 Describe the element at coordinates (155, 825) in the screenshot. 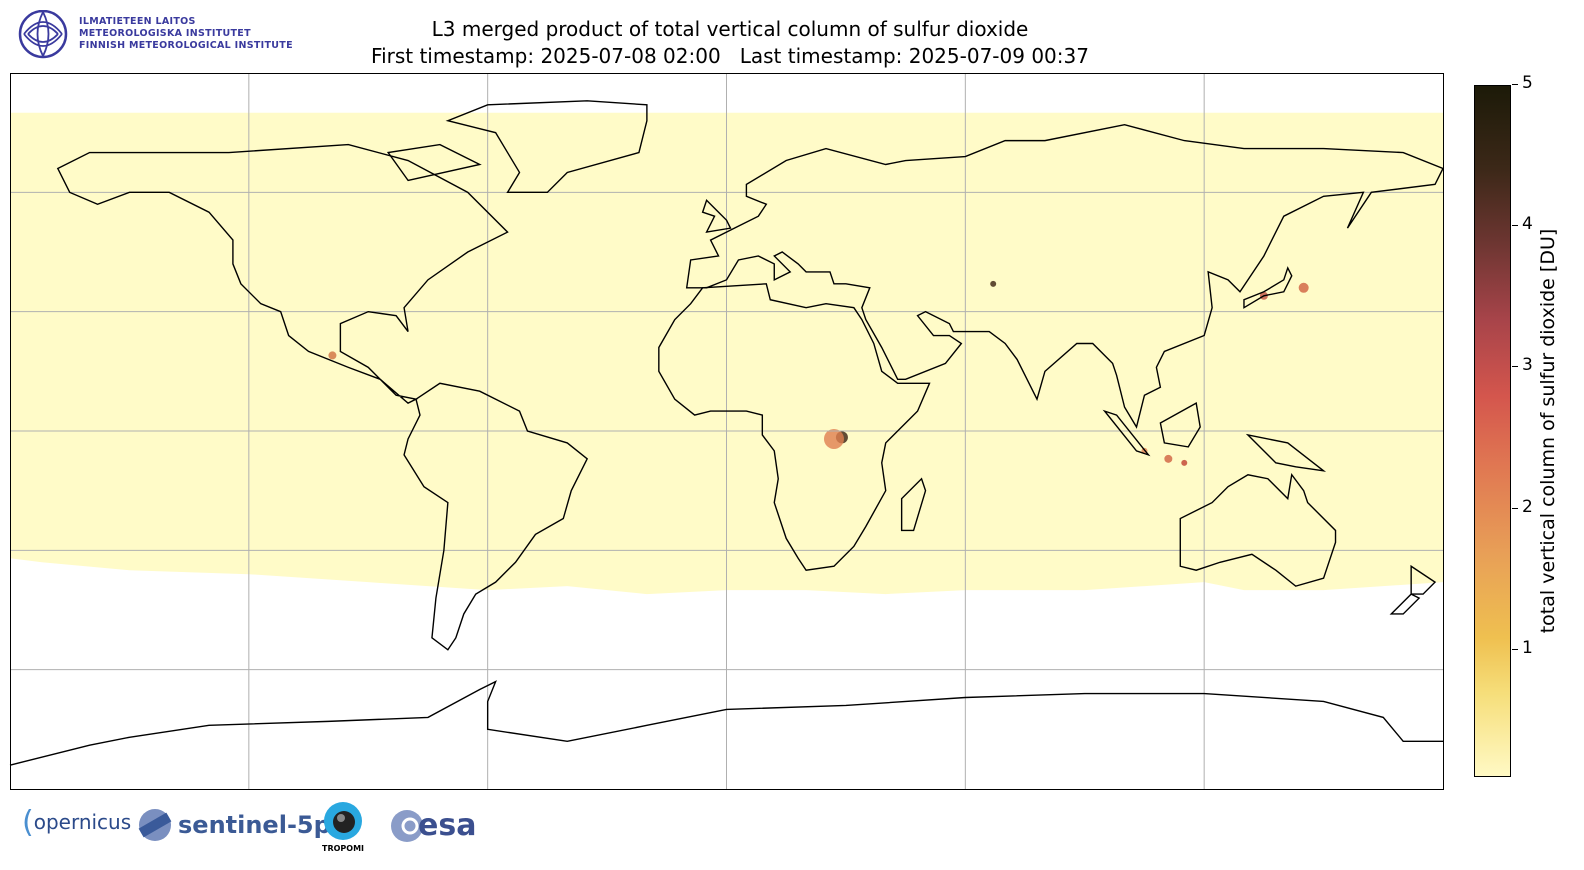

I see `satellite-icon` at that location.